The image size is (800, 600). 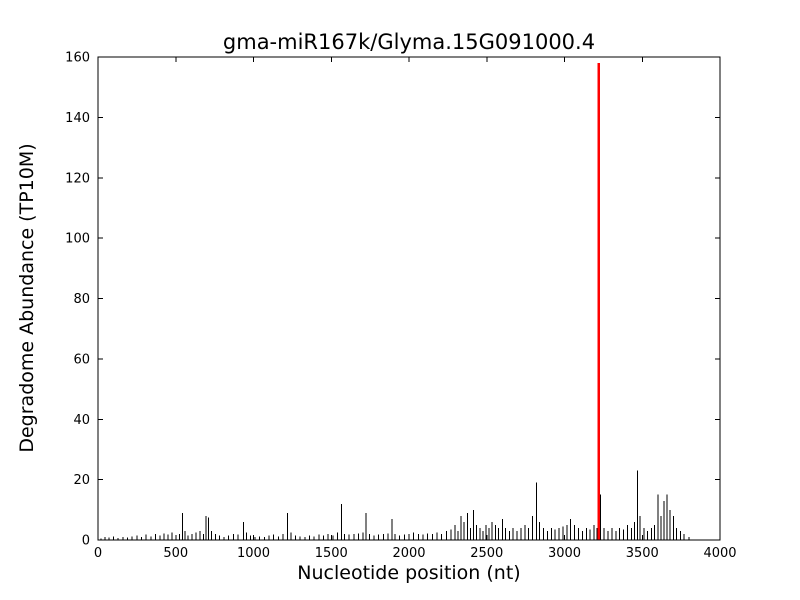 What do you see at coordinates (81, 299) in the screenshot?
I see `svg-text: 80` at bounding box center [81, 299].